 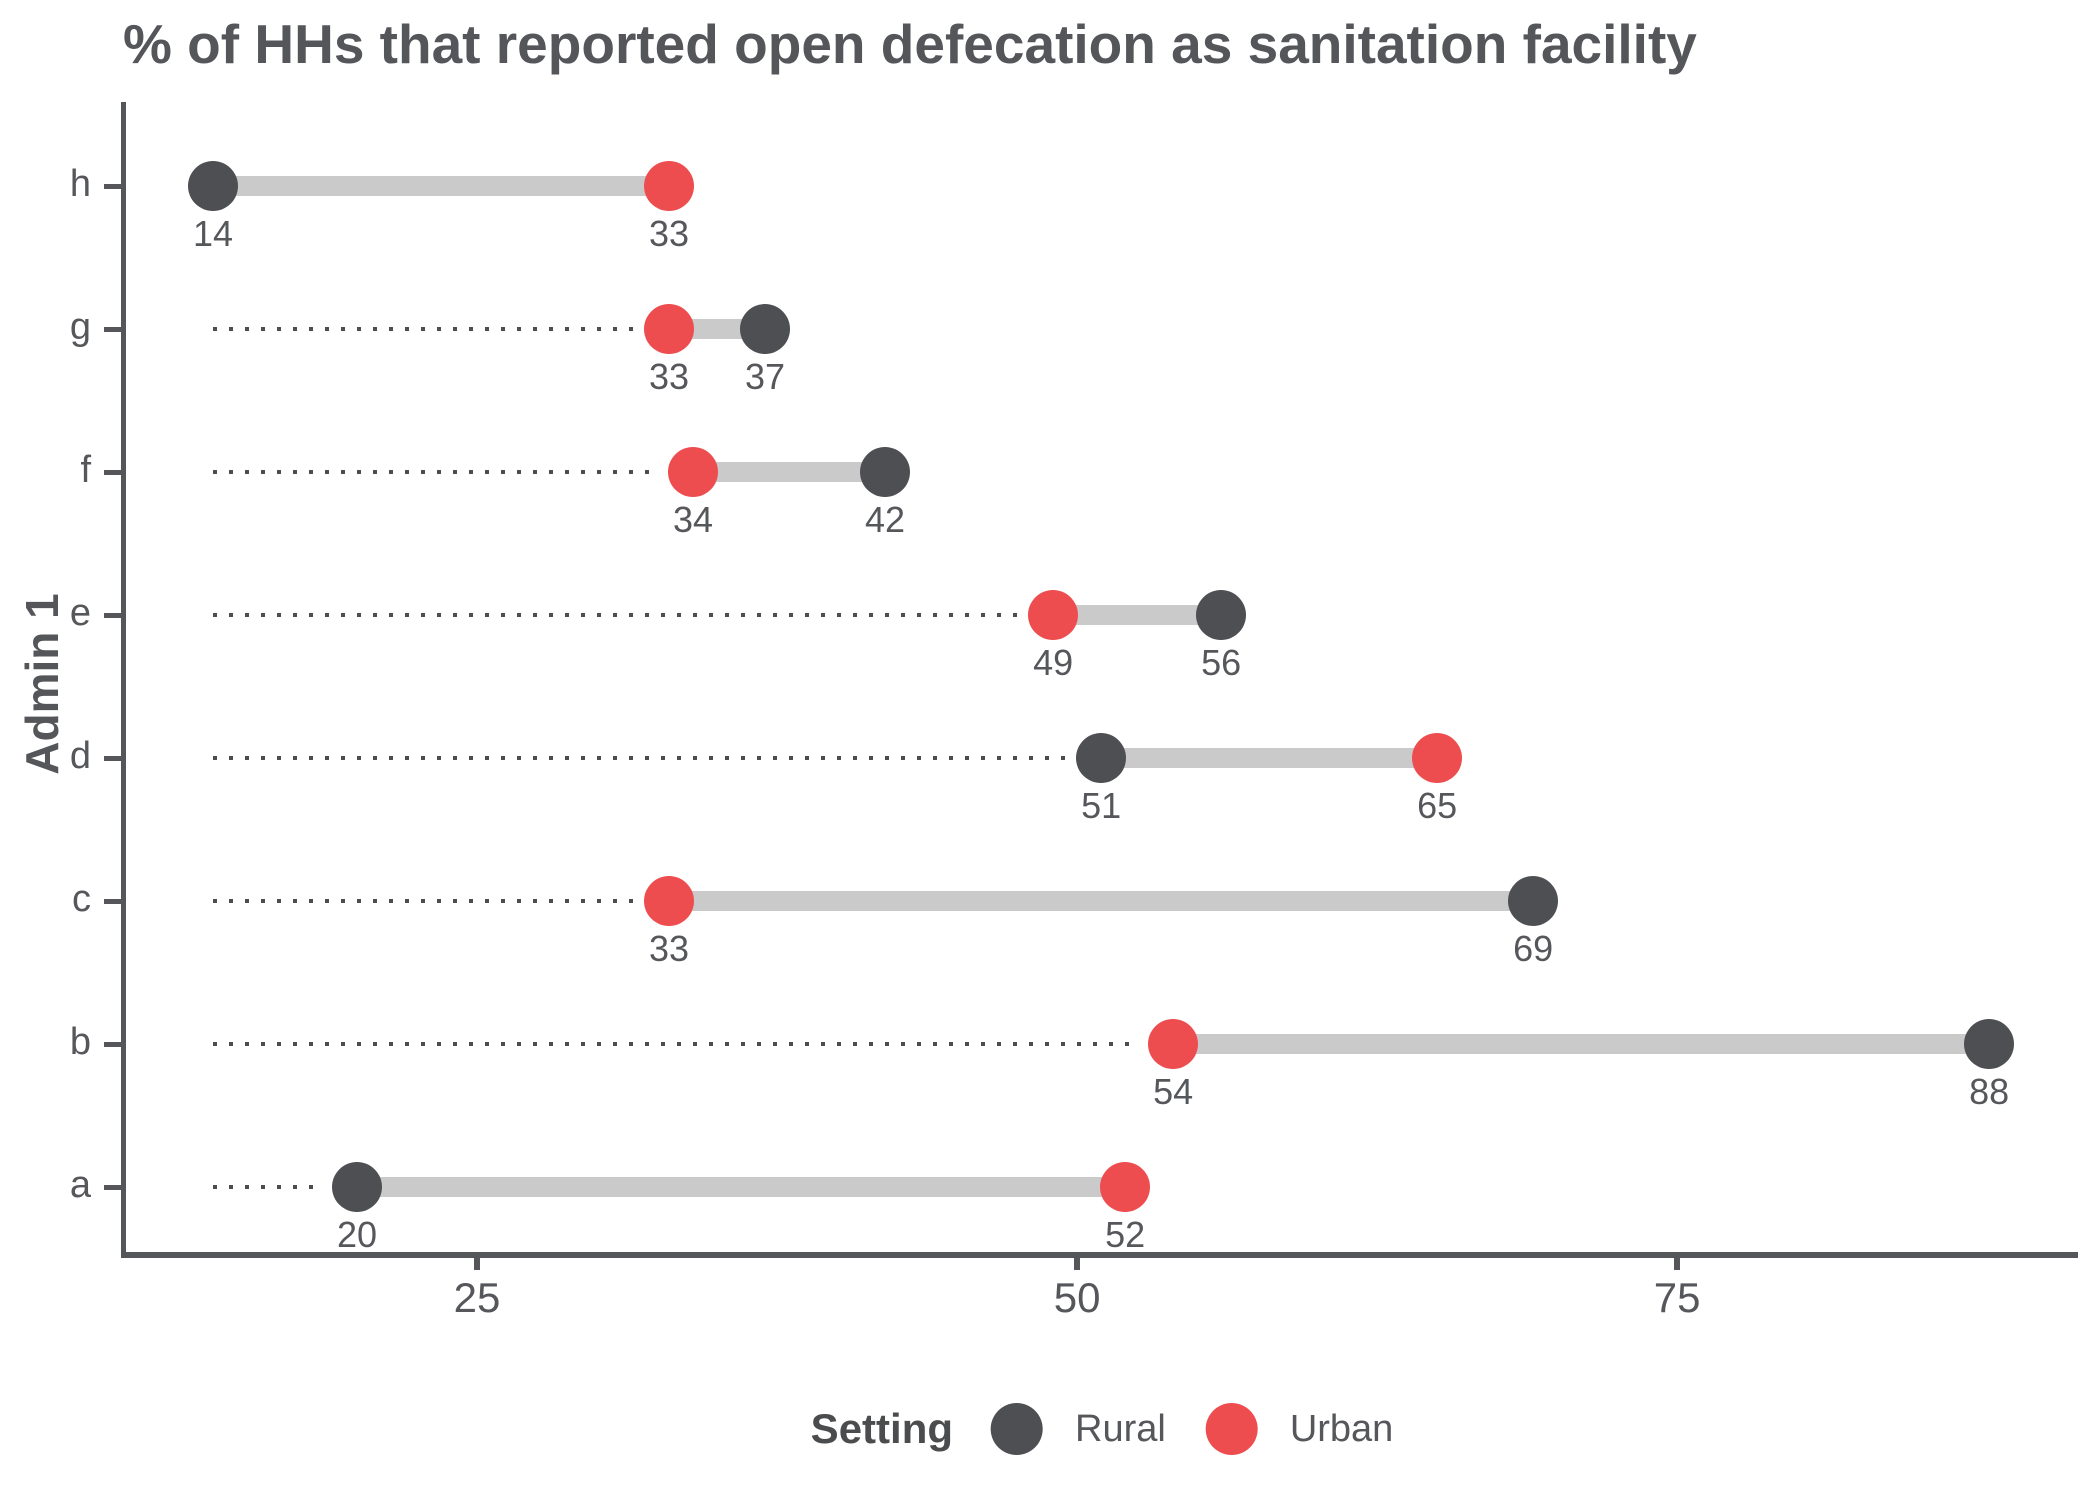 I want to click on y-tick-label: f, so click(x=85, y=469).